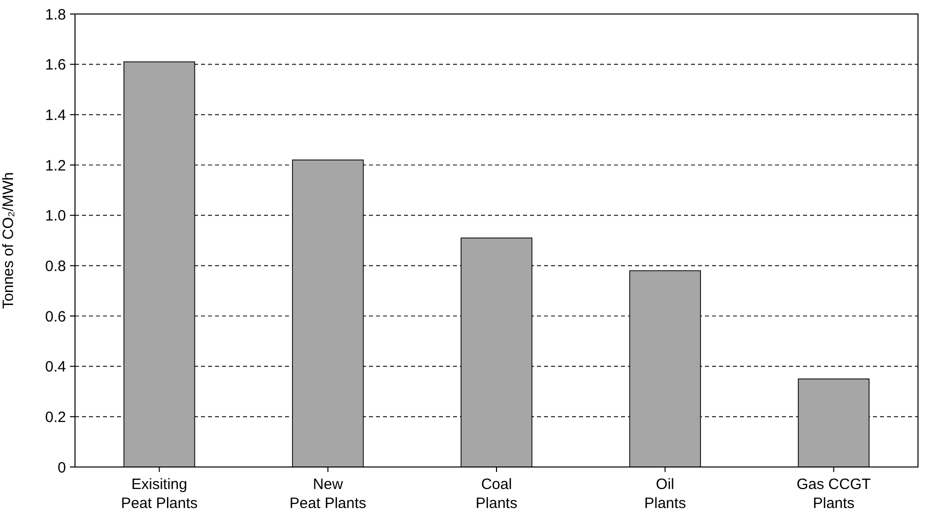 This screenshot has height=522, width=939. What do you see at coordinates (55, 417) in the screenshot?
I see `y-tick-label: 0.2` at bounding box center [55, 417].